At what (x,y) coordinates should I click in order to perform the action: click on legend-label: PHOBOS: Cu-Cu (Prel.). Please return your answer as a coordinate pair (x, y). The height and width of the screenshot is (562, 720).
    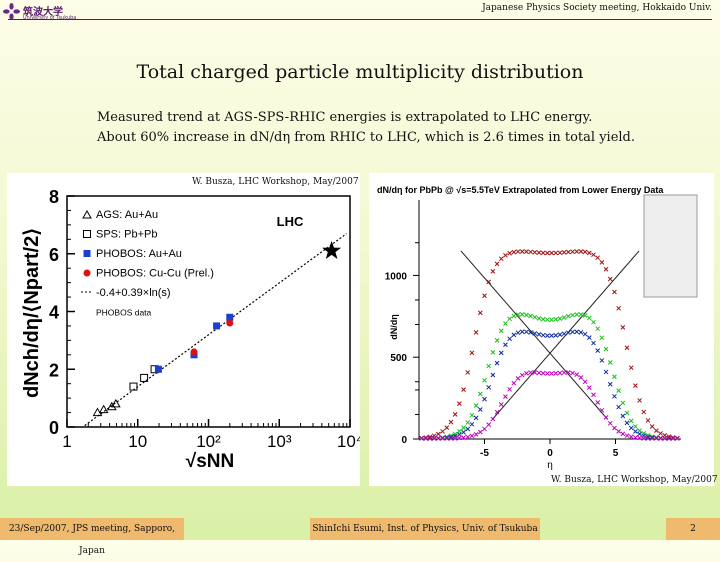
    Looking at the image, I should click on (155, 274).